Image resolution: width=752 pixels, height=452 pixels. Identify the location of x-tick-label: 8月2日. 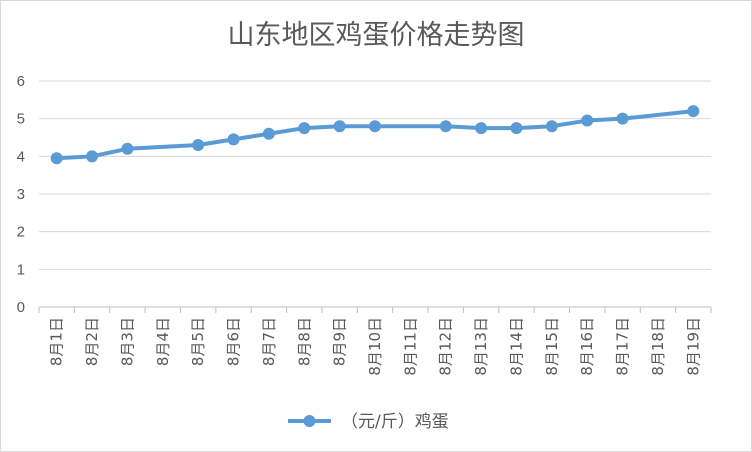
(92, 341).